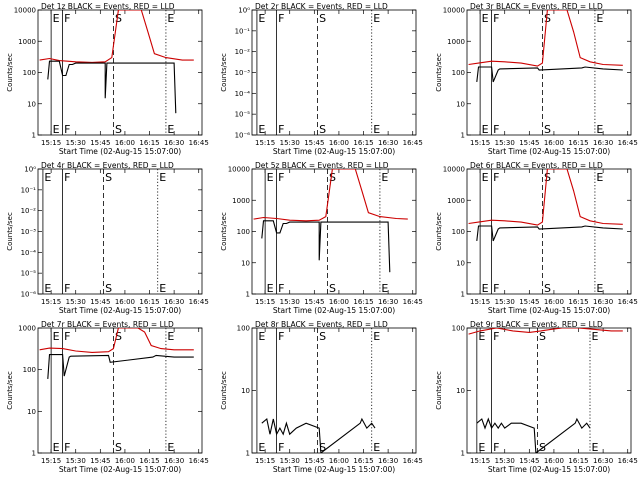 This screenshot has height=480, width=640. I want to click on y-tick-label: 10⁻⁶, so click(29, 295).